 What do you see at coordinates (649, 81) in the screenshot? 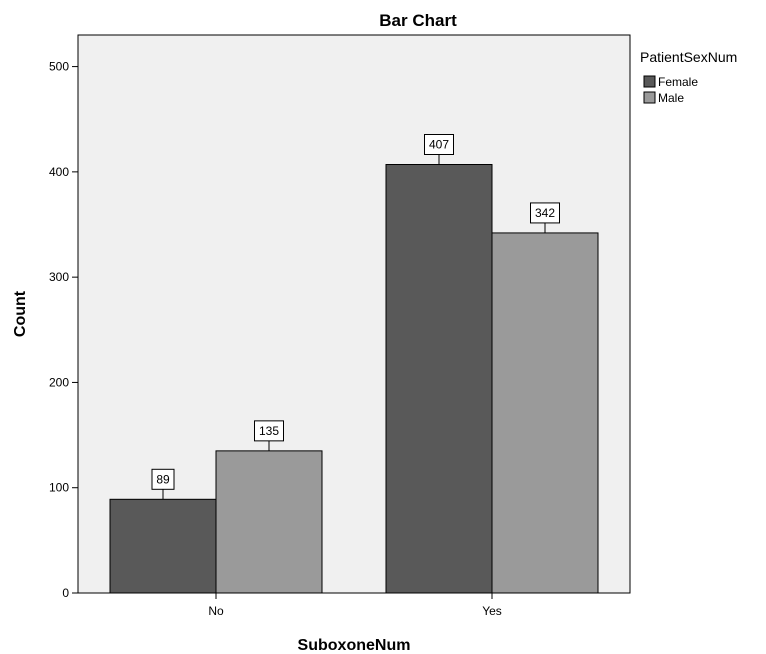
I see `legend-swatch-female` at bounding box center [649, 81].